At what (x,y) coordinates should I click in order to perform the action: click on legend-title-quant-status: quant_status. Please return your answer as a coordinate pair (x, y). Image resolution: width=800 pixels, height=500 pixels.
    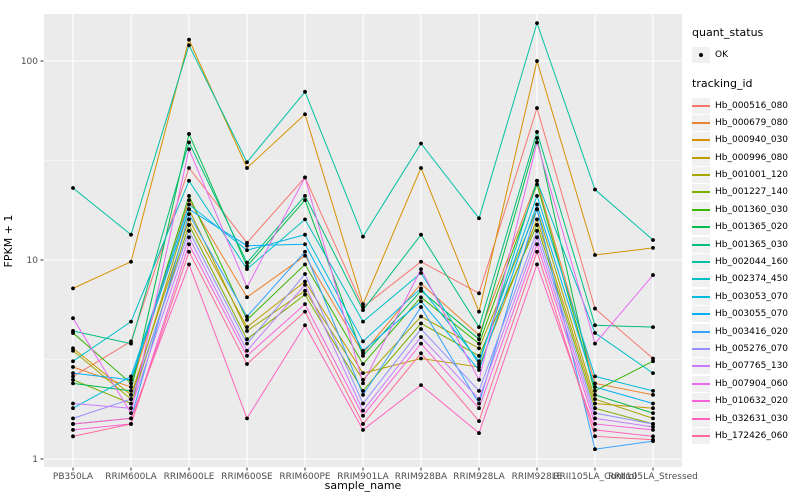
    Looking at the image, I should click on (728, 32).